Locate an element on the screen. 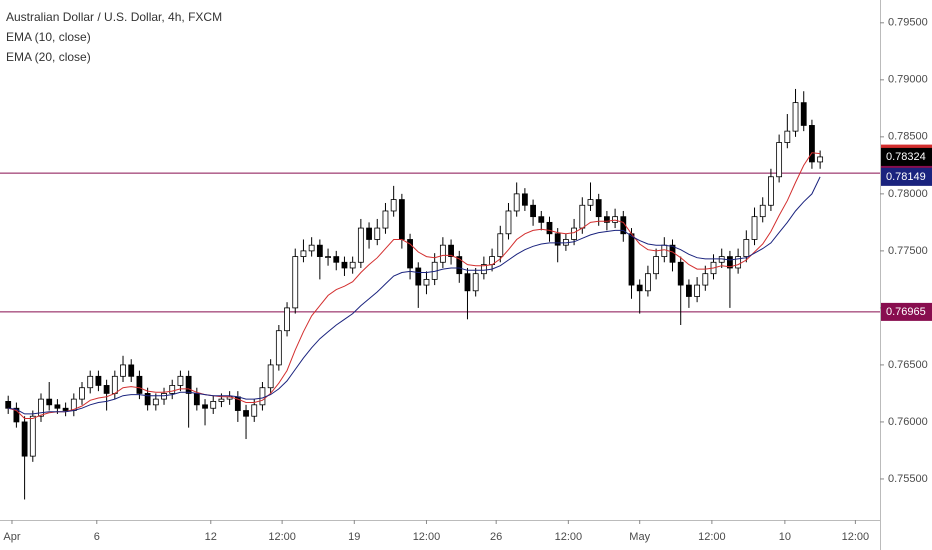 The width and height of the screenshot is (932, 550). ema-tag-bg is located at coordinates (906, 176).